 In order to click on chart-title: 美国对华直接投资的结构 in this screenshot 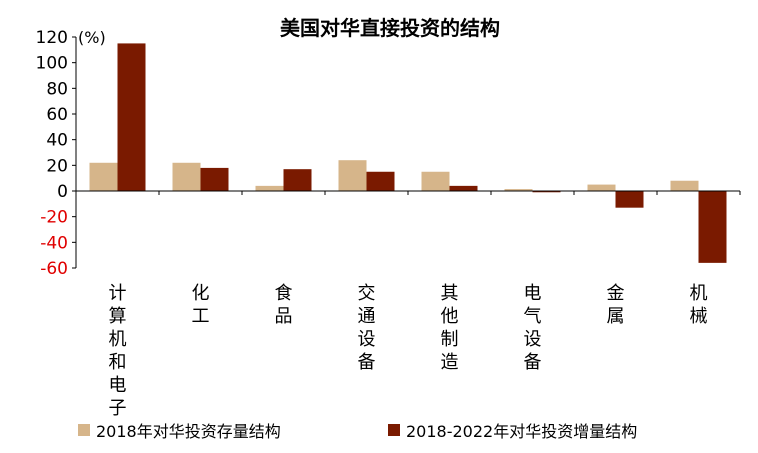, I will do `click(390, 28)`.